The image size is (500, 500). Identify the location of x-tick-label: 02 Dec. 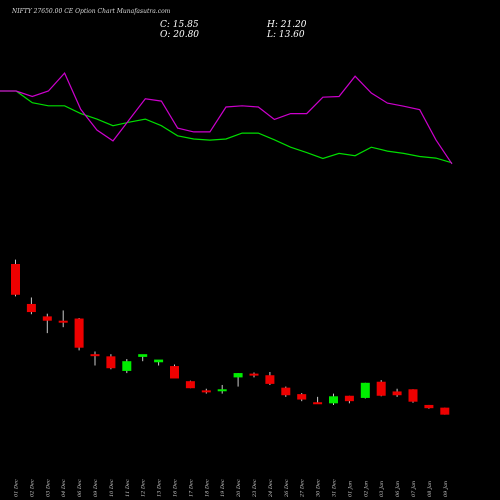
(32, 488).